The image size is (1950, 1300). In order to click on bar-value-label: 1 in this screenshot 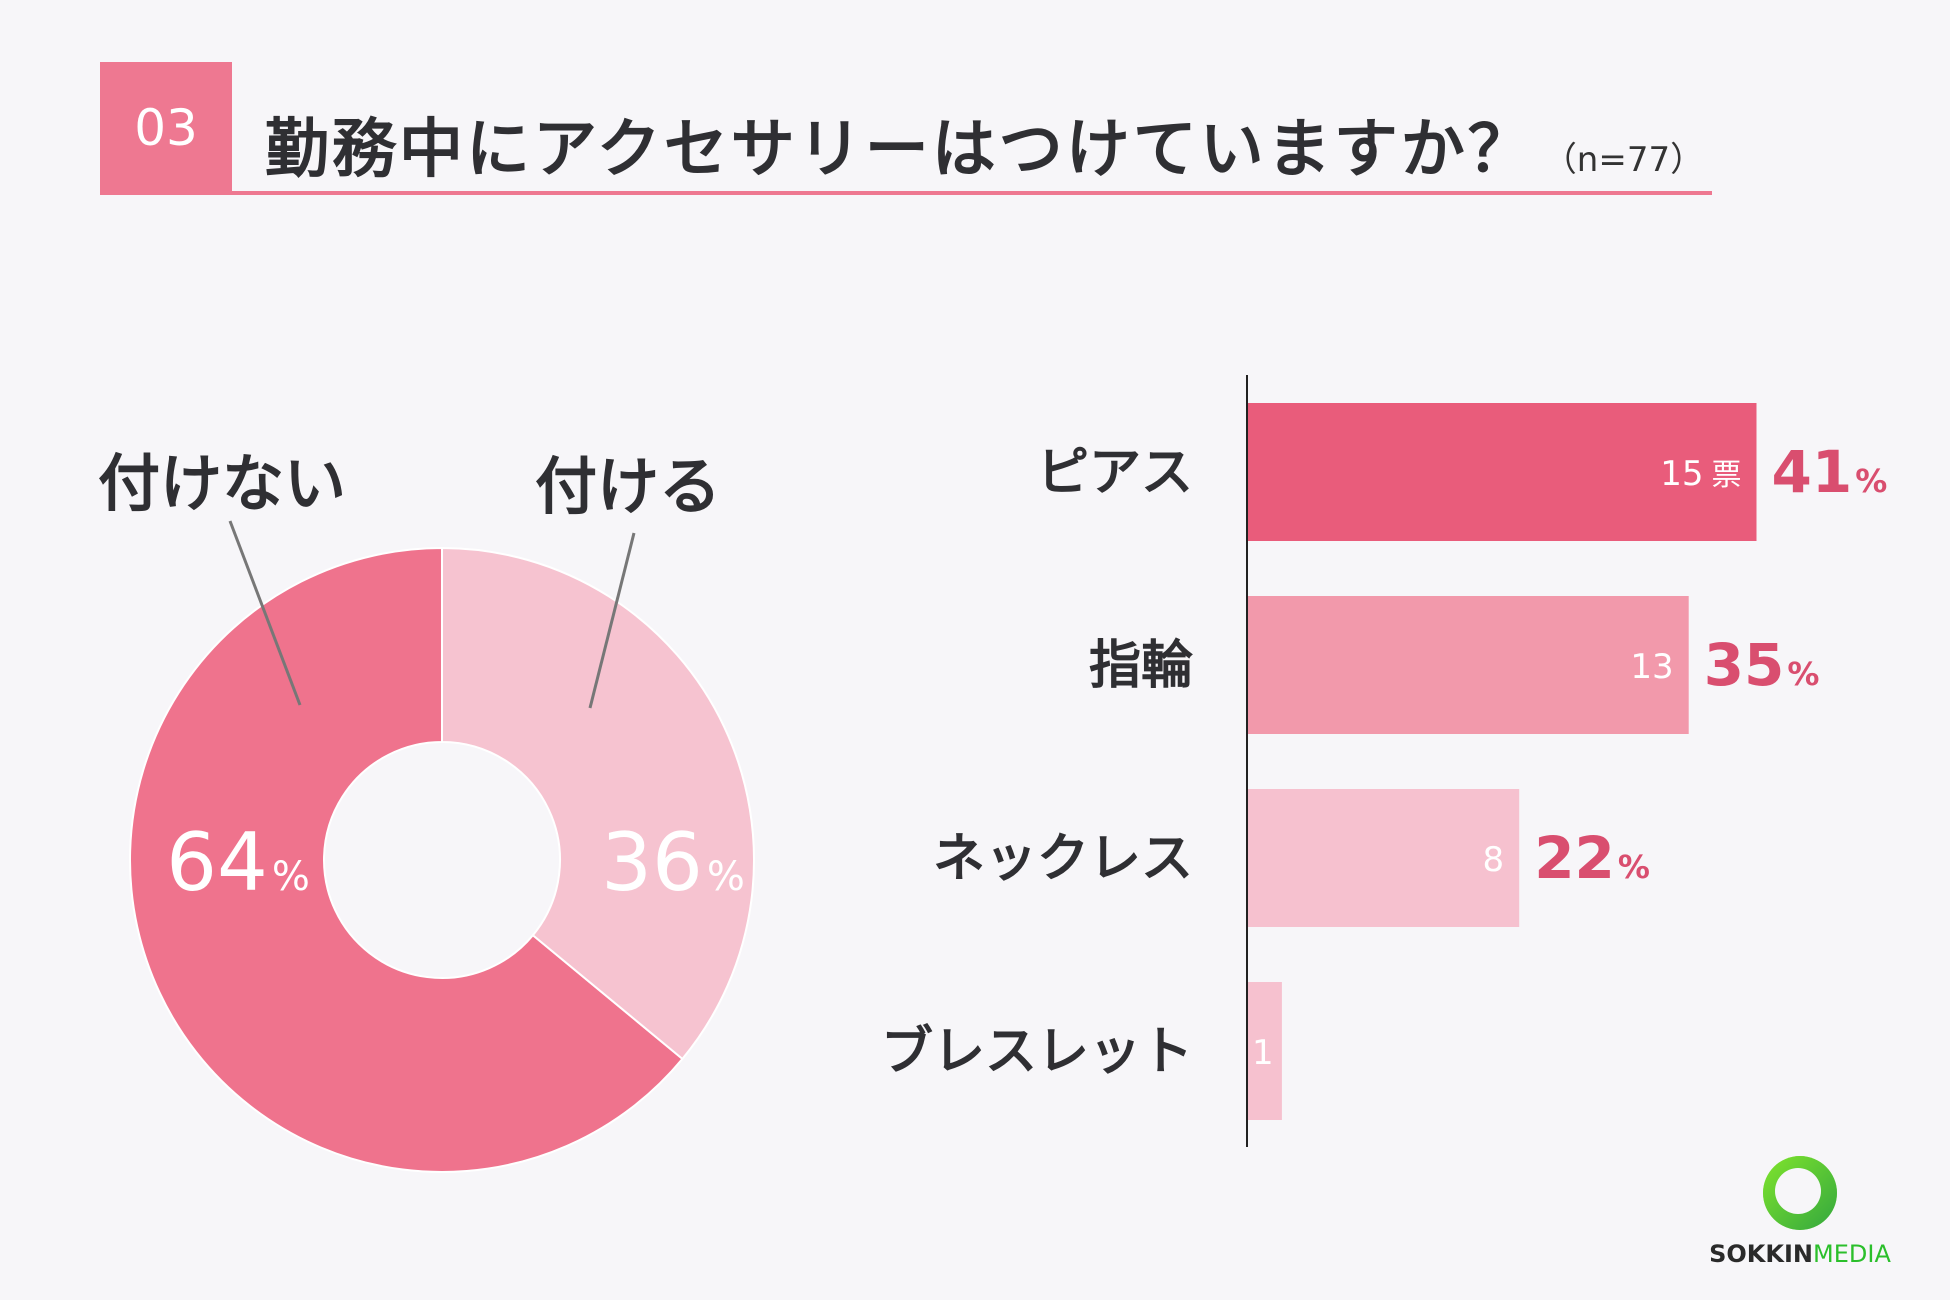, I will do `click(1263, 1053)`.